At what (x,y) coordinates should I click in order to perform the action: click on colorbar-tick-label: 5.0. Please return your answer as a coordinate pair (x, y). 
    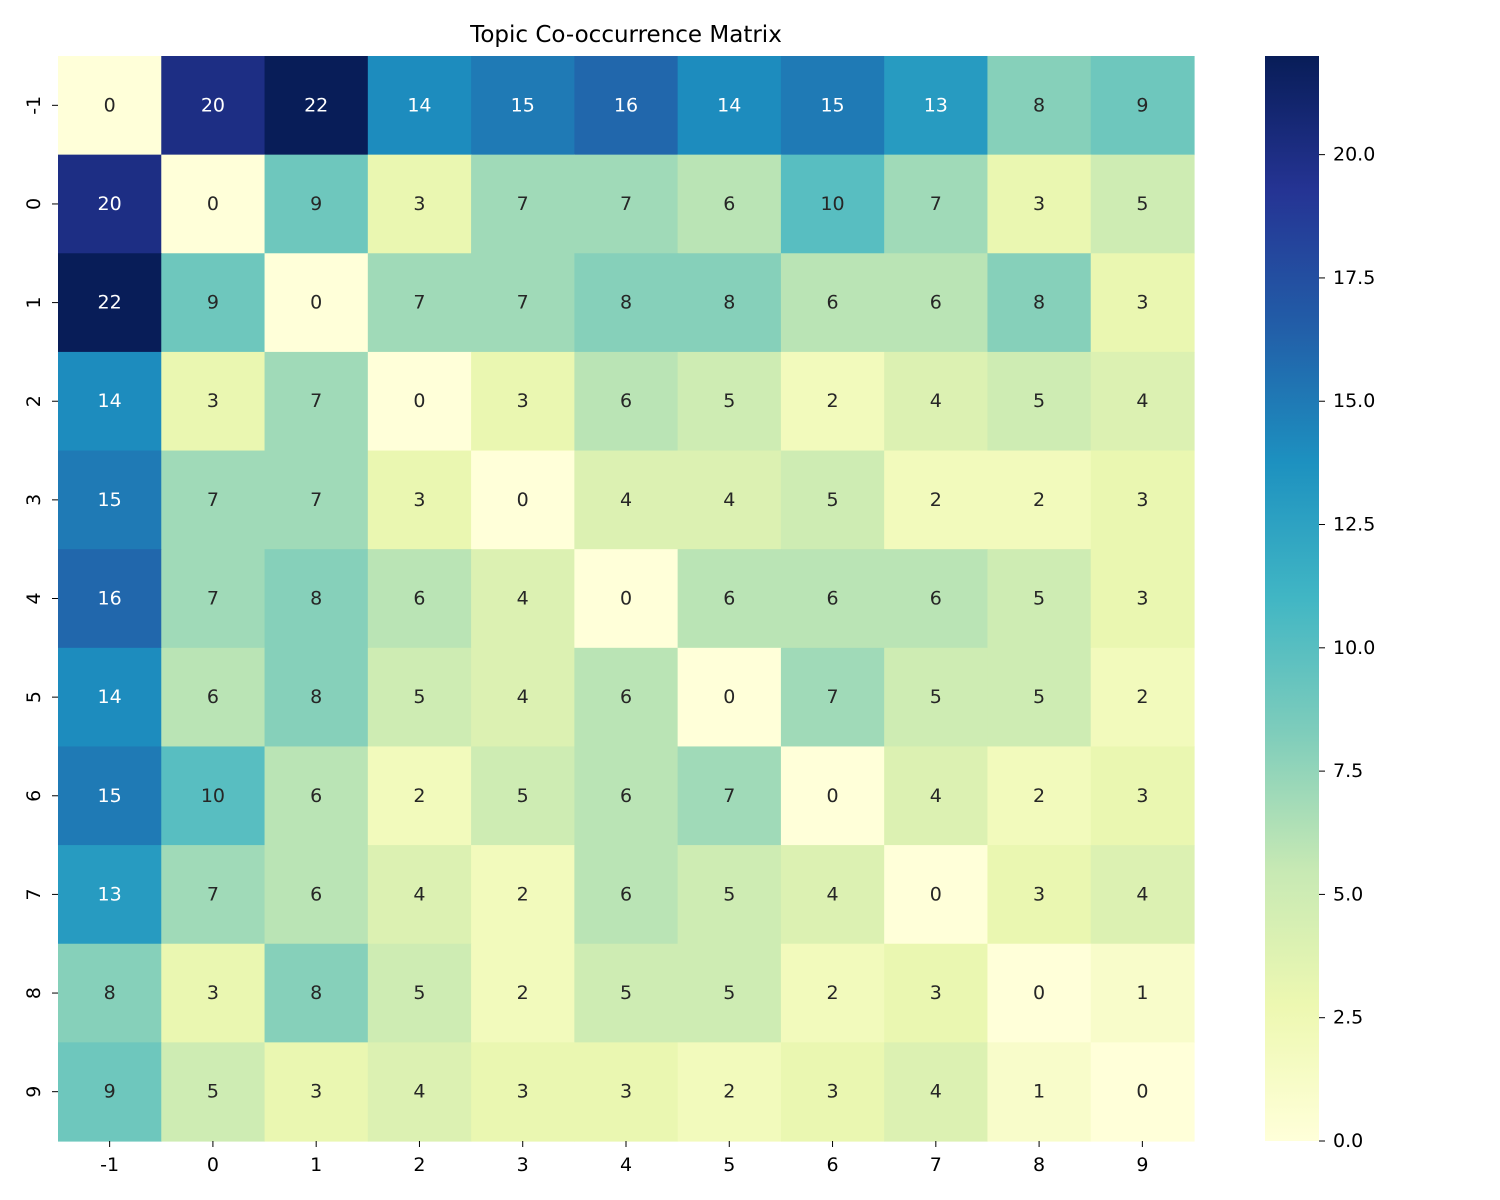
    Looking at the image, I should click on (1348, 894).